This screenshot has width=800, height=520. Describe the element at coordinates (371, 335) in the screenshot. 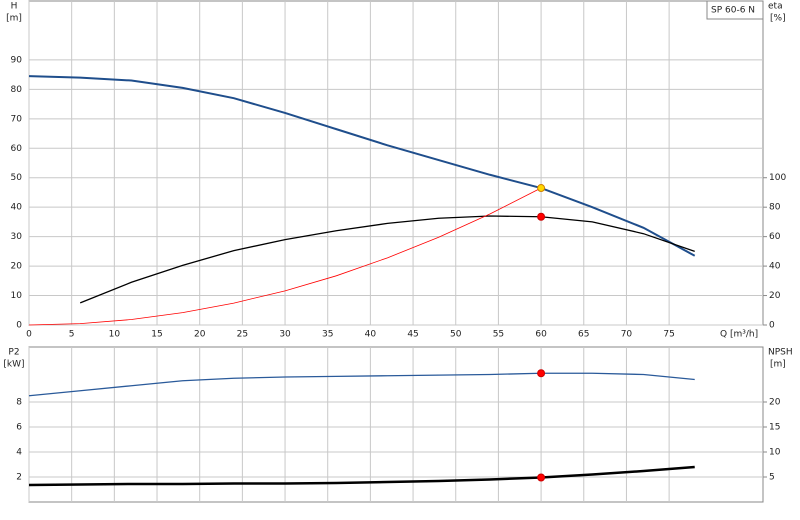

I see `x-tick-label: 40` at that location.